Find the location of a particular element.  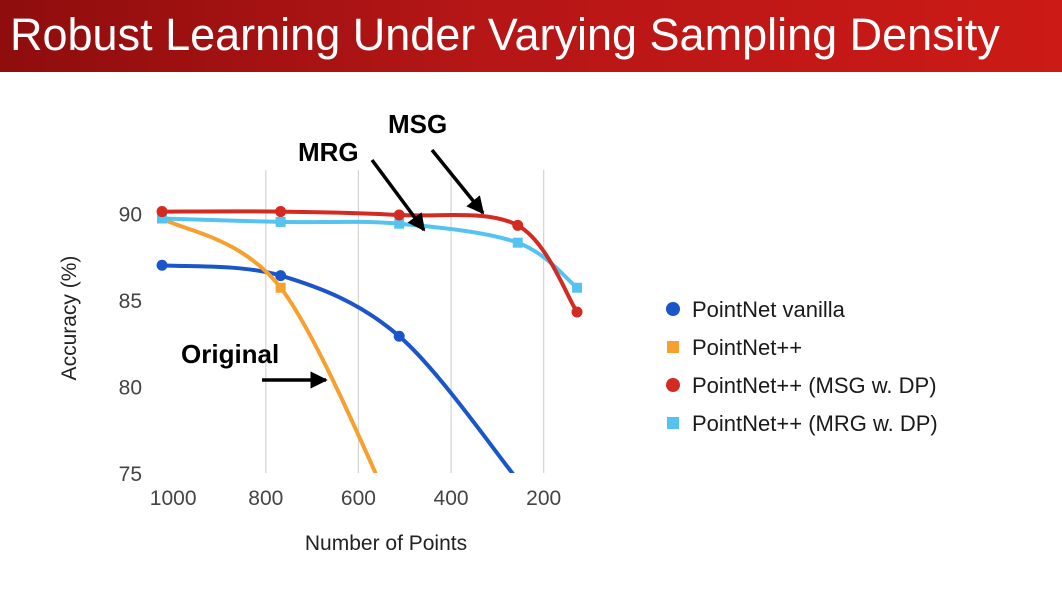

x-tick-label: 600 is located at coordinates (358, 498).